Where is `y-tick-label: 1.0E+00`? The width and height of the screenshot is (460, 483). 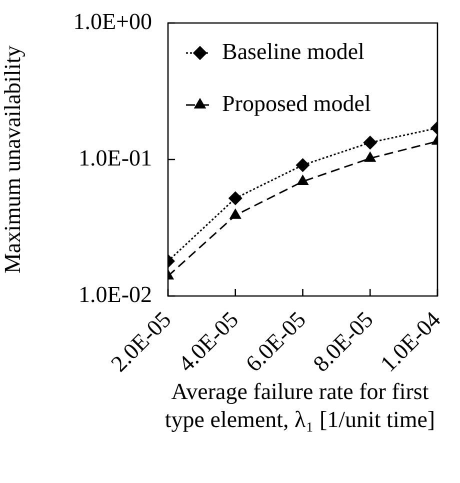 y-tick-label: 1.0E+00 is located at coordinates (112, 21).